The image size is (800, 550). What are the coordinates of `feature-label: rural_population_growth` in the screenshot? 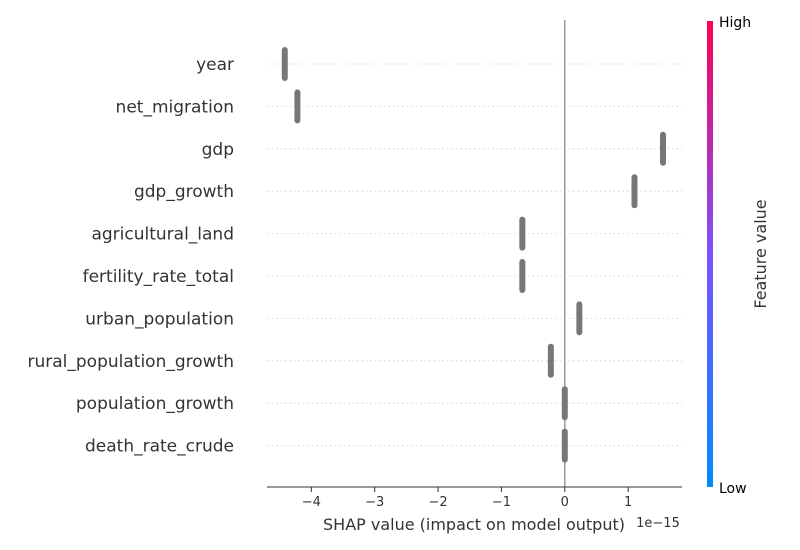 It's located at (130, 362).